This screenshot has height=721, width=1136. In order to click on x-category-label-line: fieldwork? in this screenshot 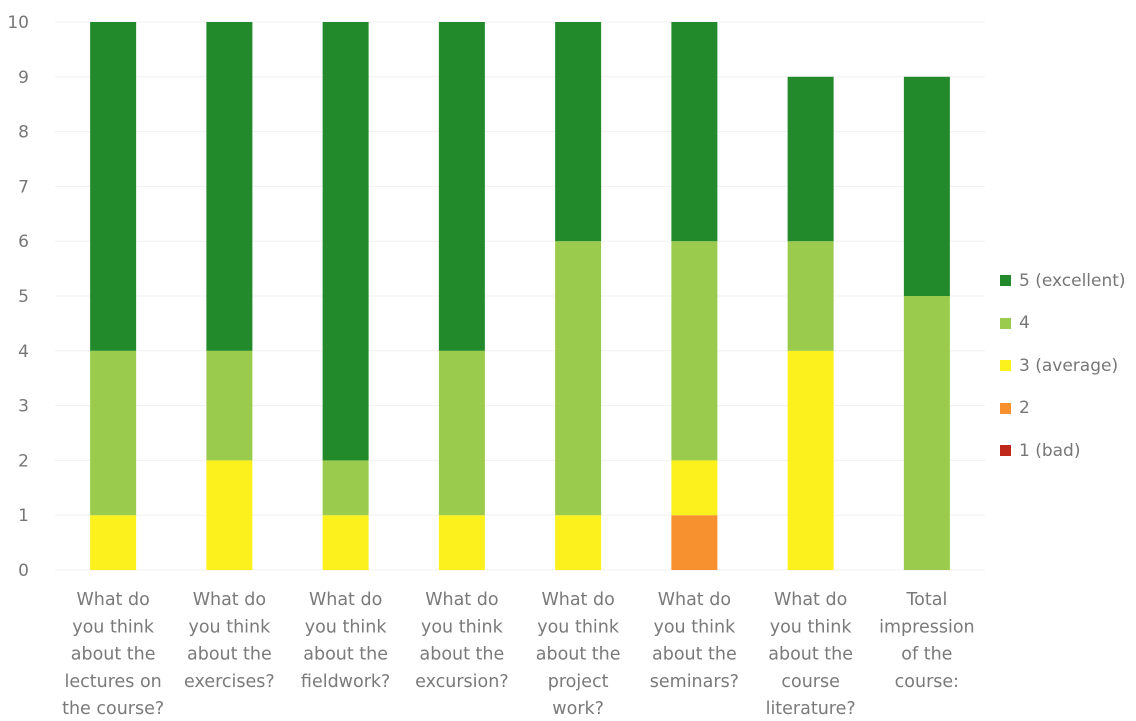, I will do `click(345, 682)`.